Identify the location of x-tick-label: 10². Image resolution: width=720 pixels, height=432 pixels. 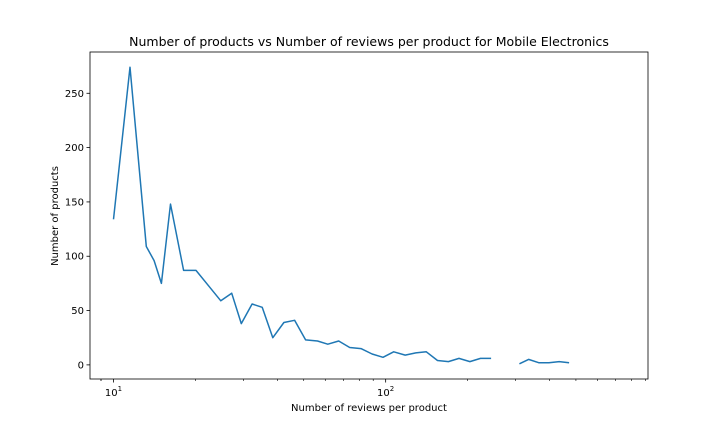
(385, 392).